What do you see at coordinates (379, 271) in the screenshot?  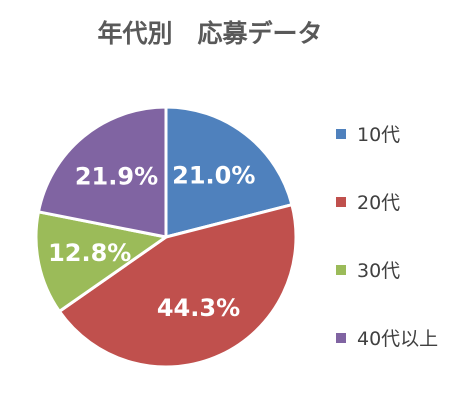 I see `legend-label-30s: 30代` at bounding box center [379, 271].